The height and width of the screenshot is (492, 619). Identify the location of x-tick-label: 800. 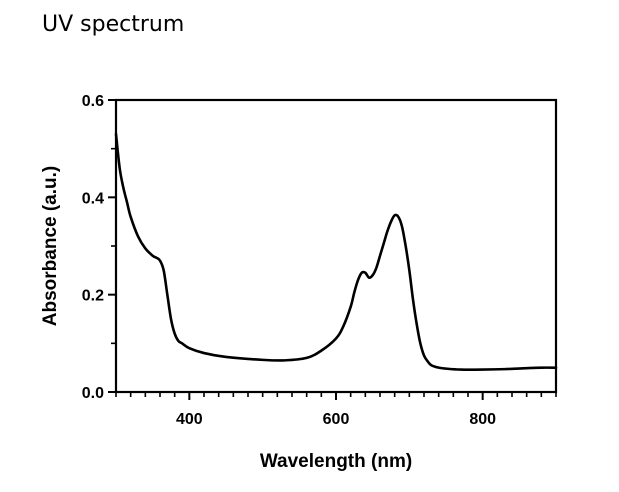
(482, 419).